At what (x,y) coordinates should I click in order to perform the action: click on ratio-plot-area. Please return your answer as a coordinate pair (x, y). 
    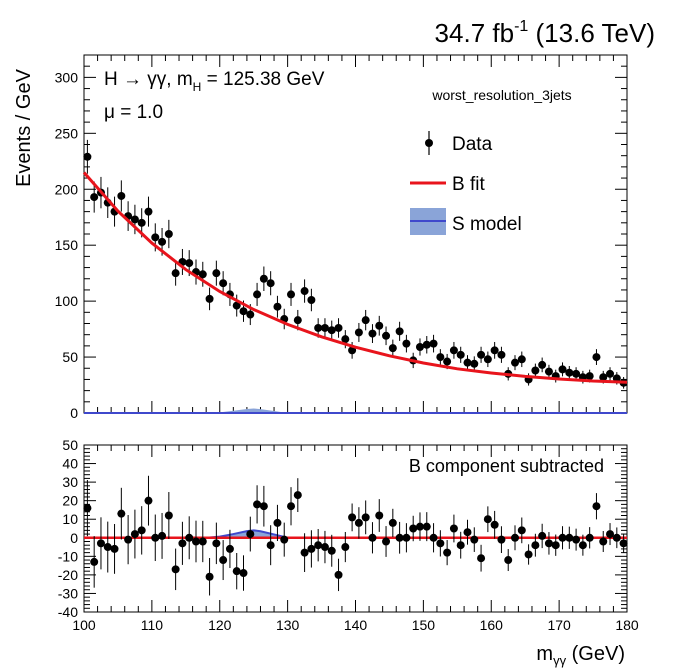
    Looking at the image, I should click on (355, 535).